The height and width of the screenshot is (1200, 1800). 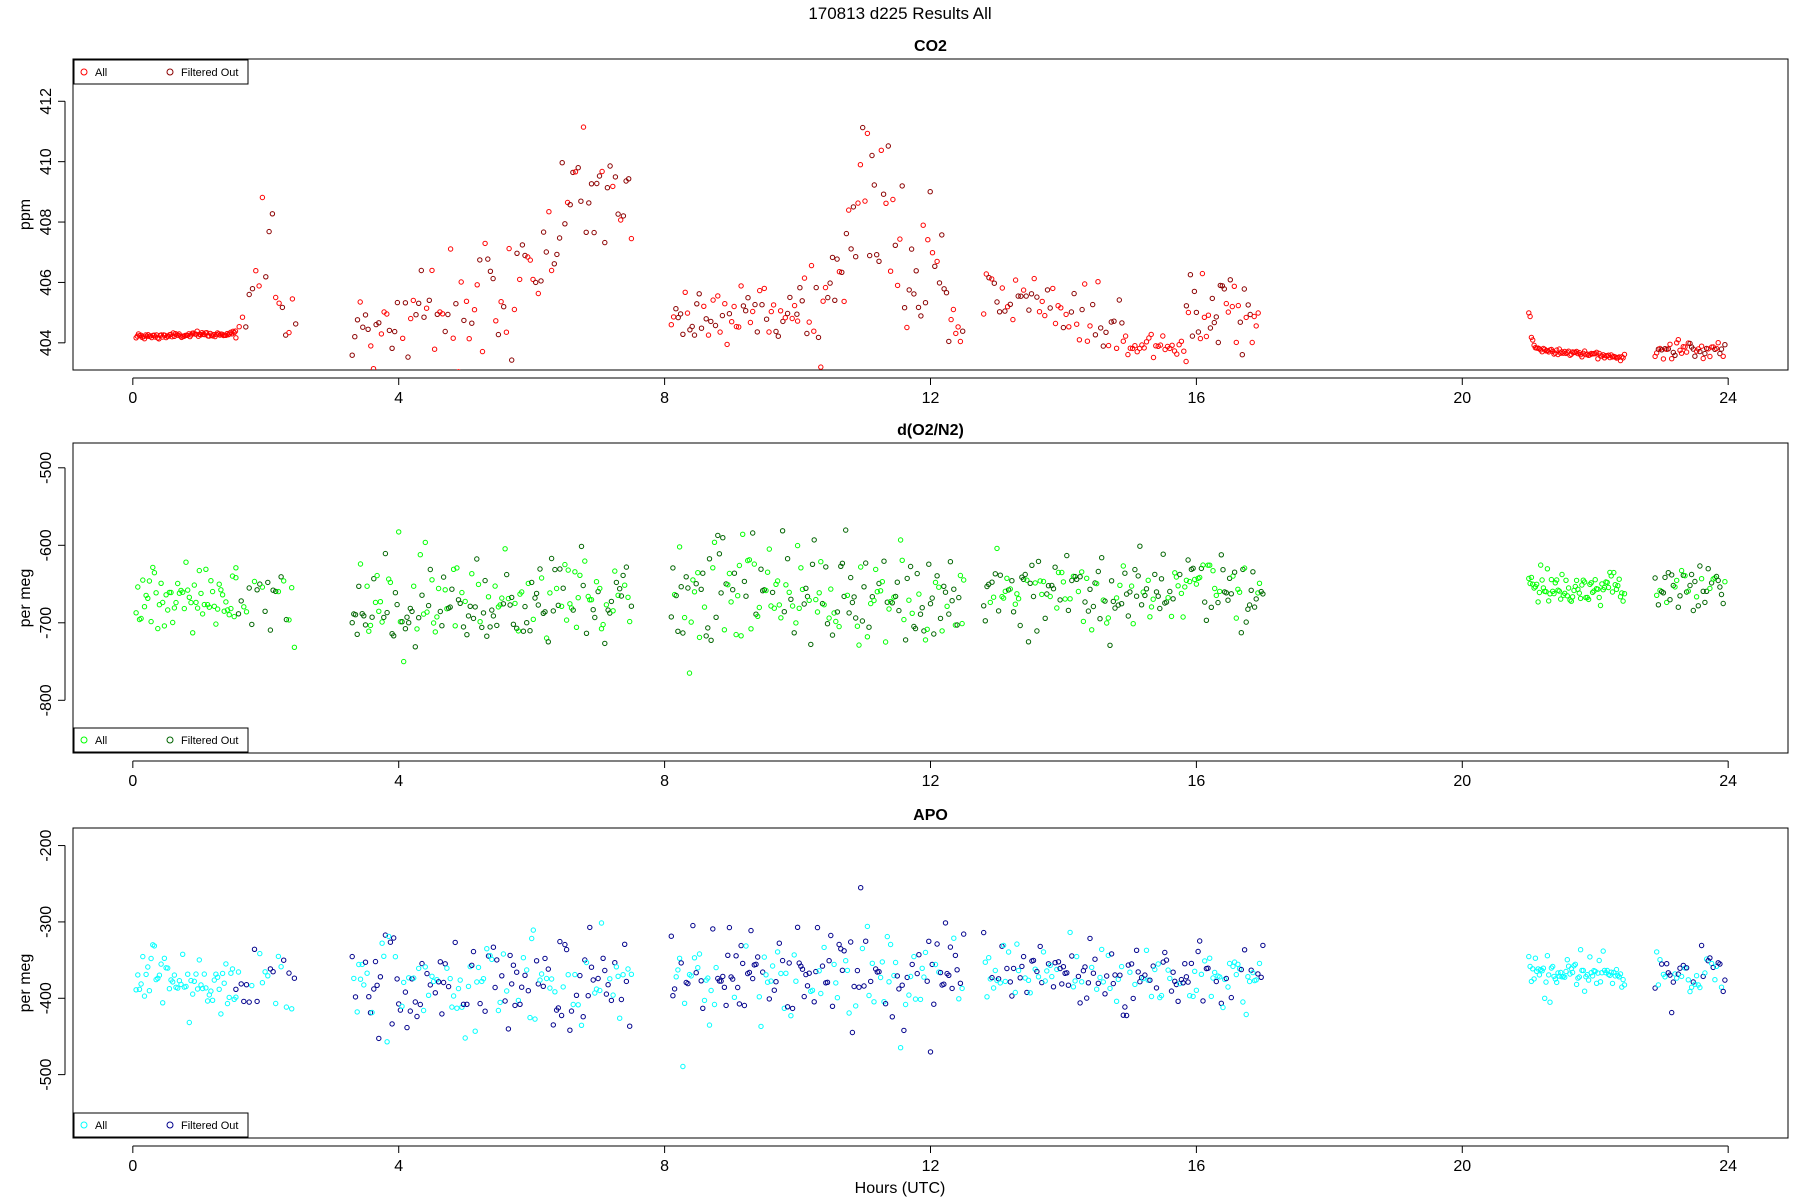 I want to click on panel-title: CO2, so click(x=930, y=46).